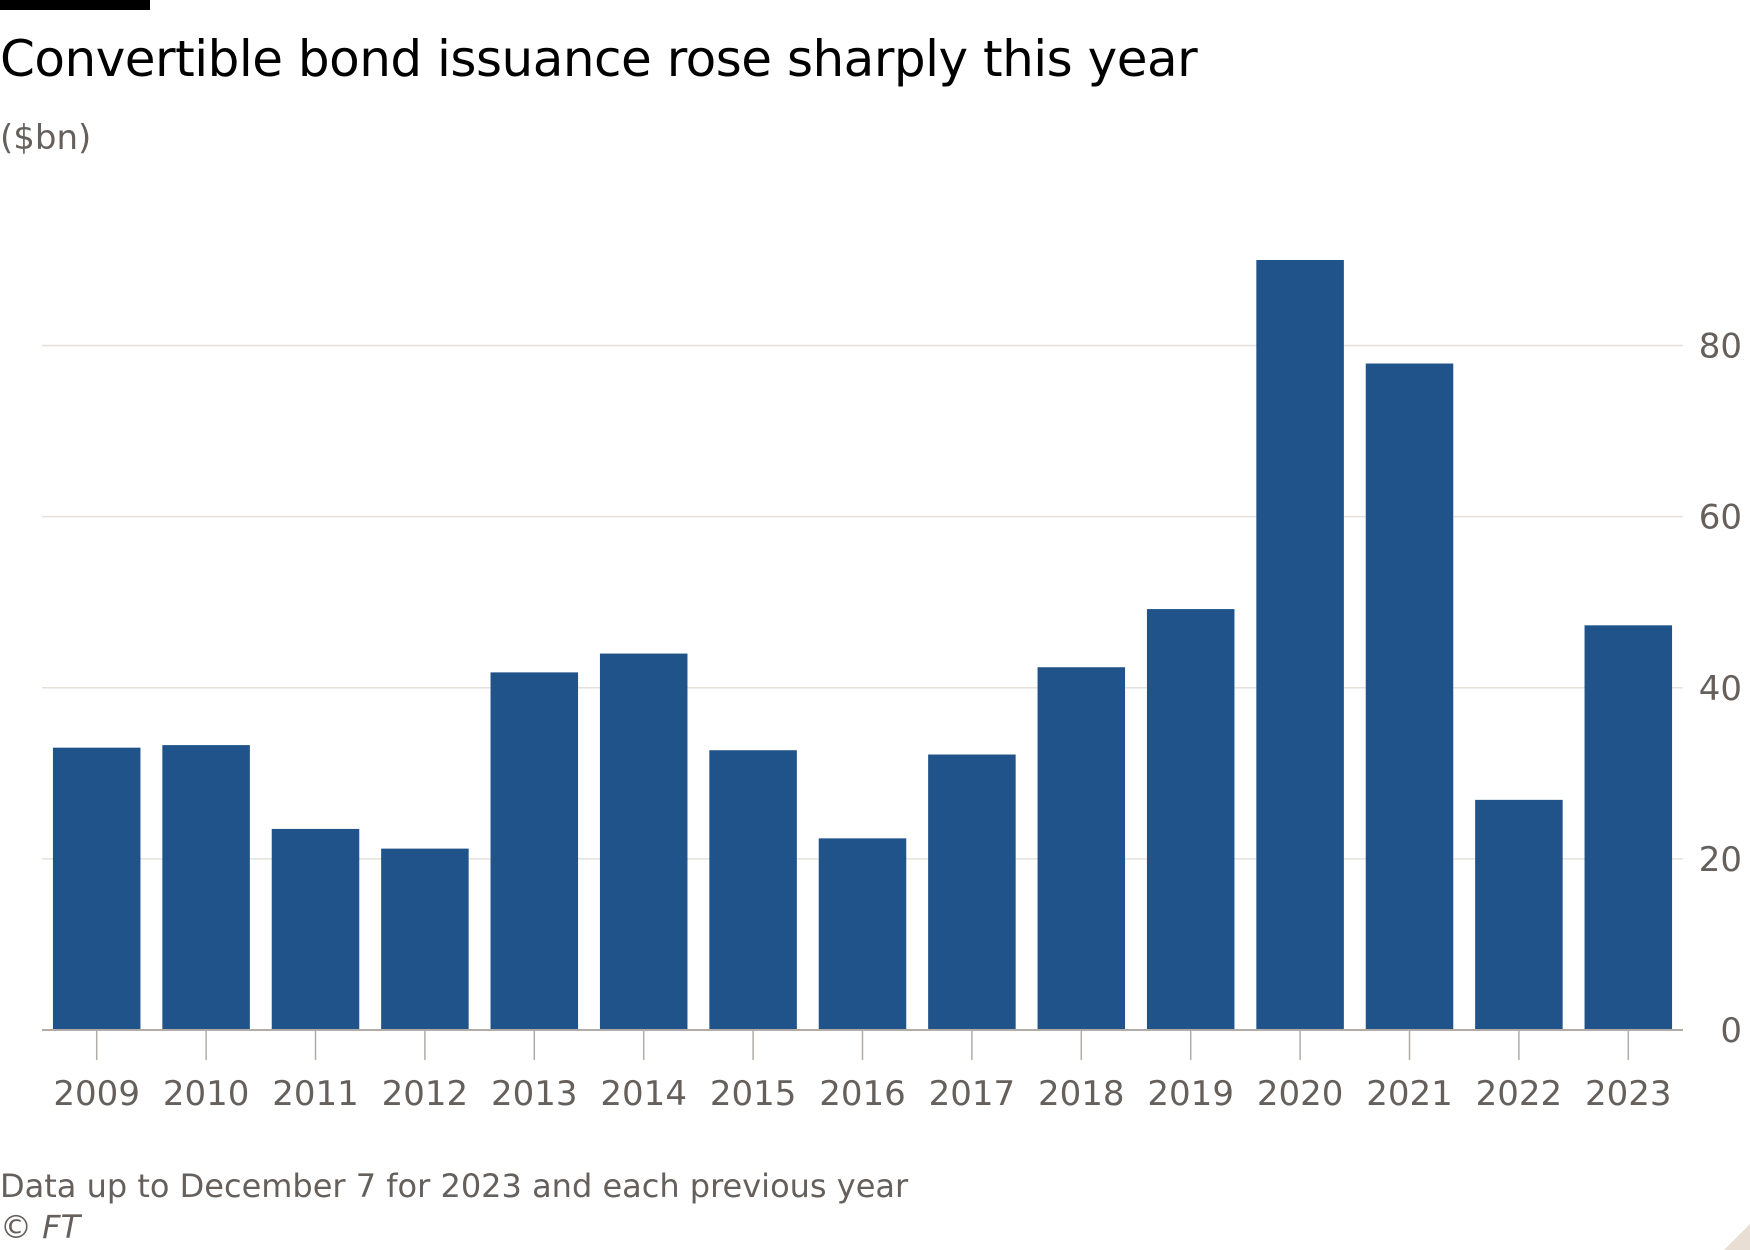 This screenshot has height=1250, width=1750. What do you see at coordinates (1409, 1094) in the screenshot?
I see `x-tick-label: 2021` at bounding box center [1409, 1094].